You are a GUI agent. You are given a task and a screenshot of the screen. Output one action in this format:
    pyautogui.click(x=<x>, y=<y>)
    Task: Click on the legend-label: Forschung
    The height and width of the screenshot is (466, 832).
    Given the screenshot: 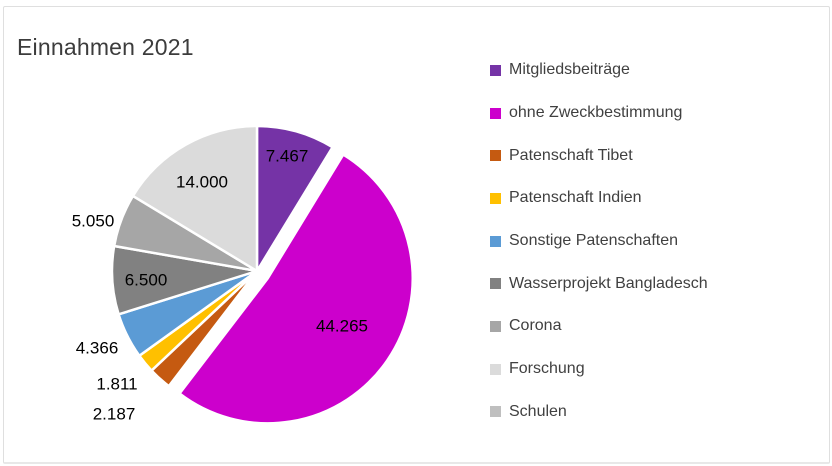 What is the action you would take?
    pyautogui.click(x=547, y=369)
    